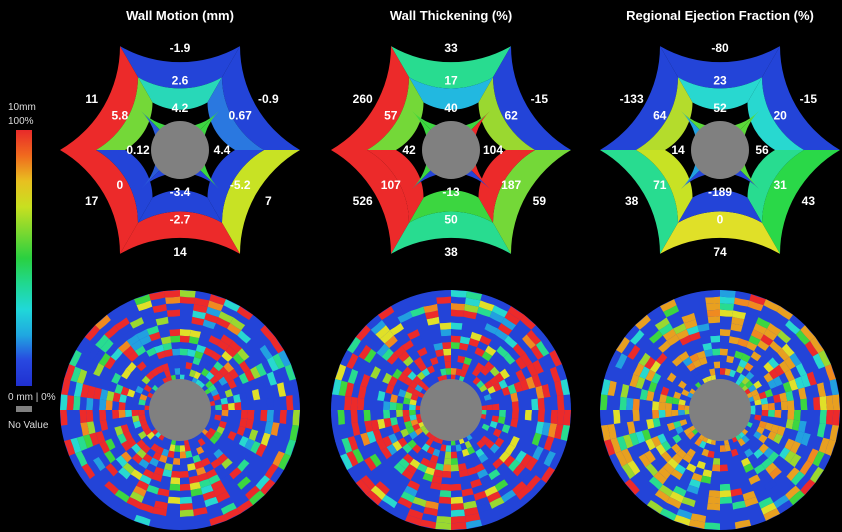  I want to click on segment-value-mid-0: 17, so click(451, 81).